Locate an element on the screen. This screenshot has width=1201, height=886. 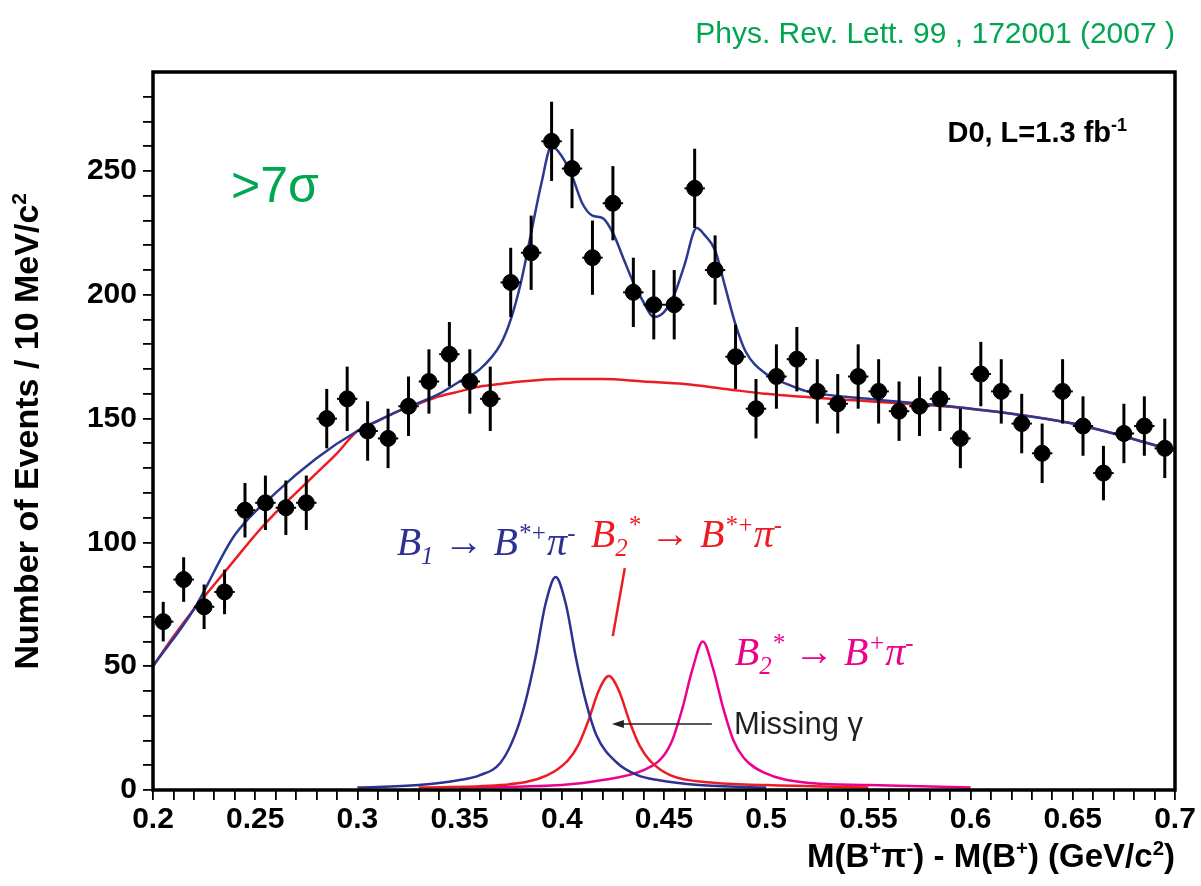
series-label: B$_{2}$$^{*}$ → B$^{+}$π$^{-}$ is located at coordinates (824, 654).